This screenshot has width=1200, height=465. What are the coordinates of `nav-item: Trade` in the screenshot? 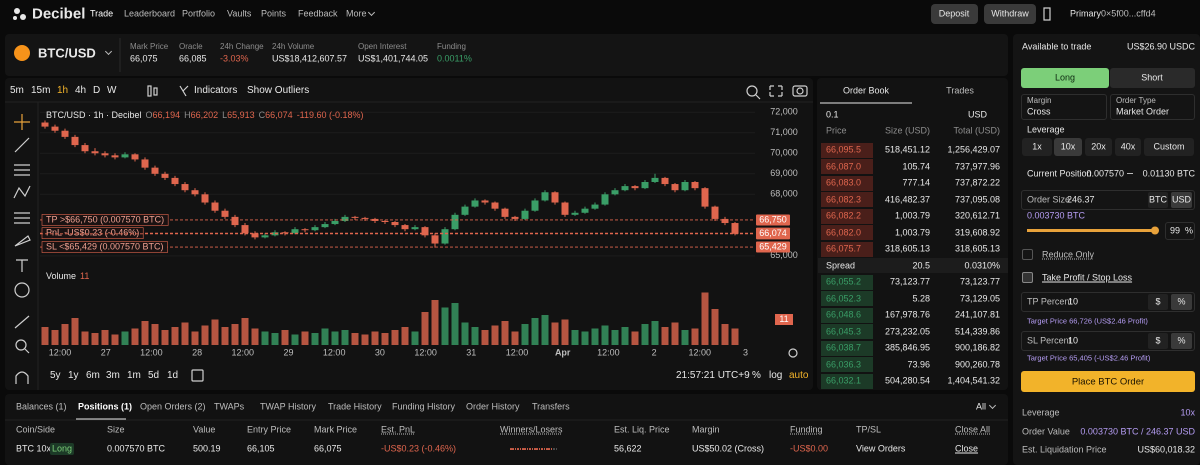 It's located at (102, 13).